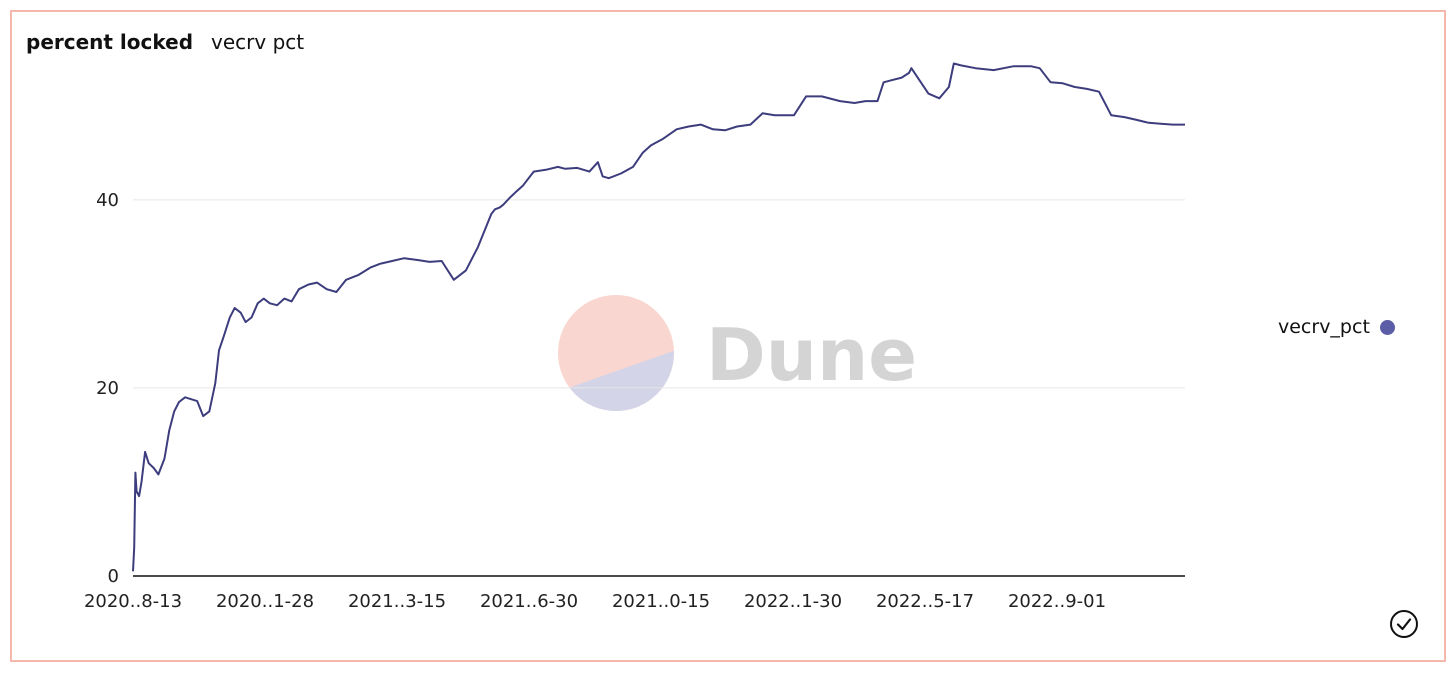  I want to click on y-tick-label: 0, so click(113, 576).